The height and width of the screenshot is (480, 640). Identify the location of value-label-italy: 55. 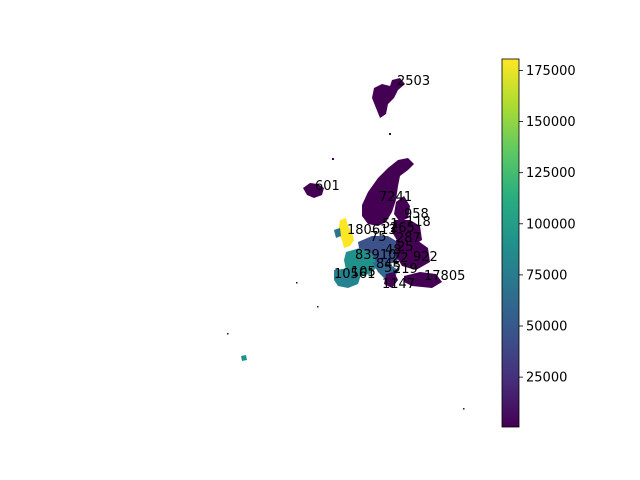
(392, 268).